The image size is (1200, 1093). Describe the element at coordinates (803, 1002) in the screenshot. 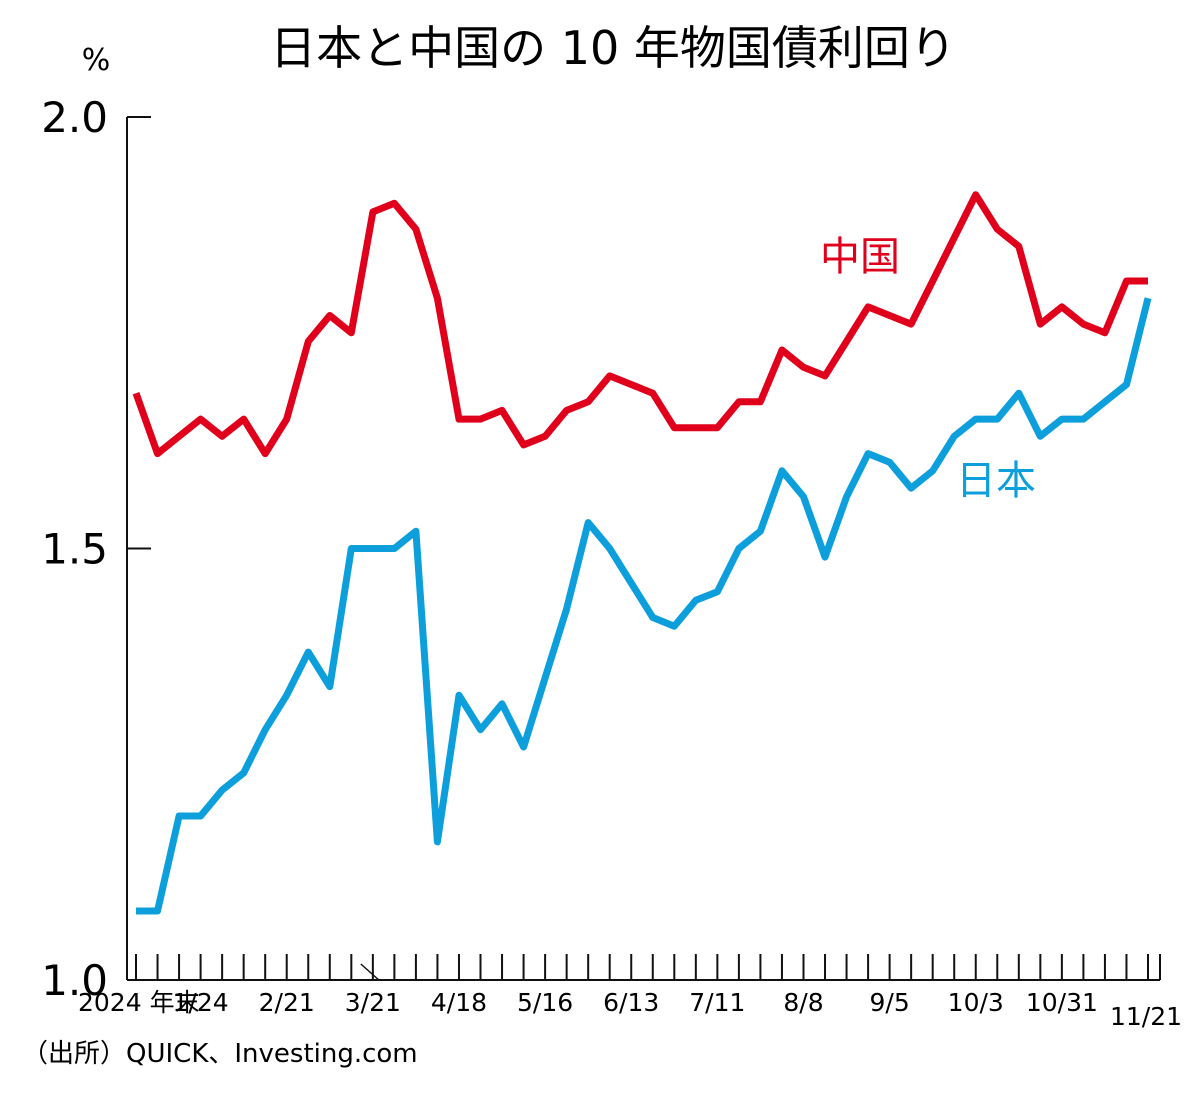

I see `x-tick-label: 8/8` at that location.